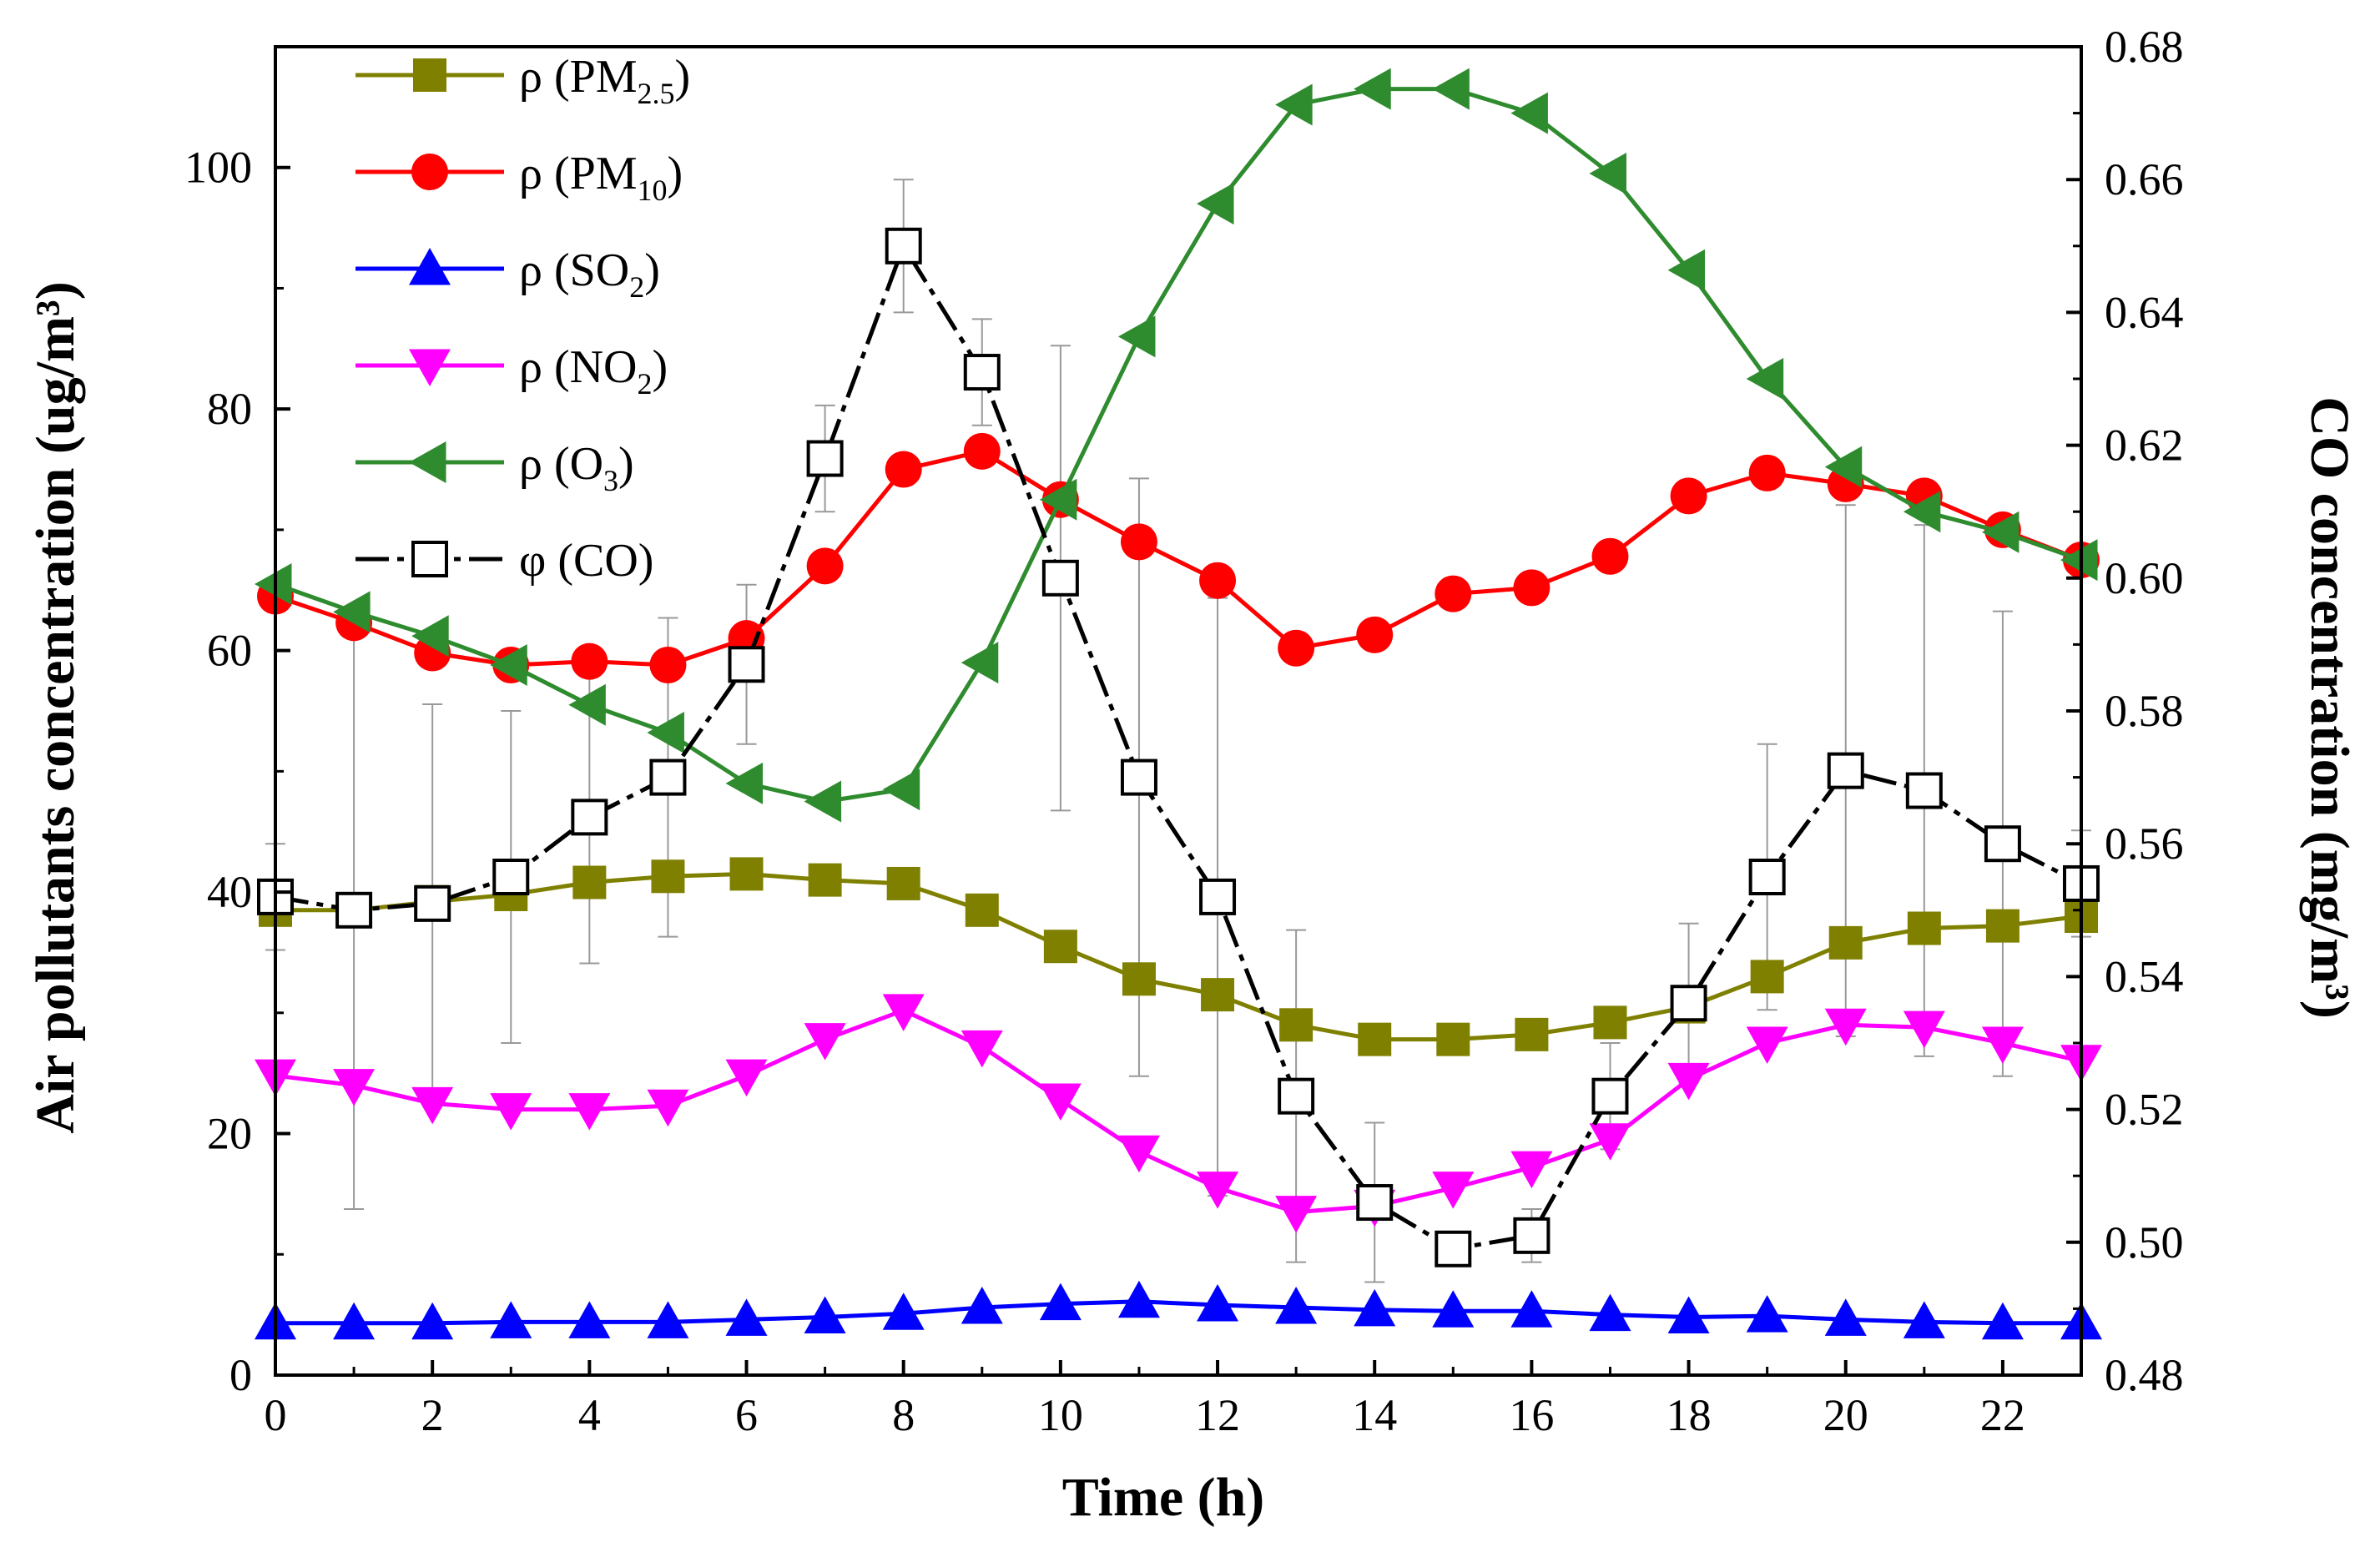  Describe the element at coordinates (746, 1415) in the screenshot. I see `x-tick-label: 6` at that location.